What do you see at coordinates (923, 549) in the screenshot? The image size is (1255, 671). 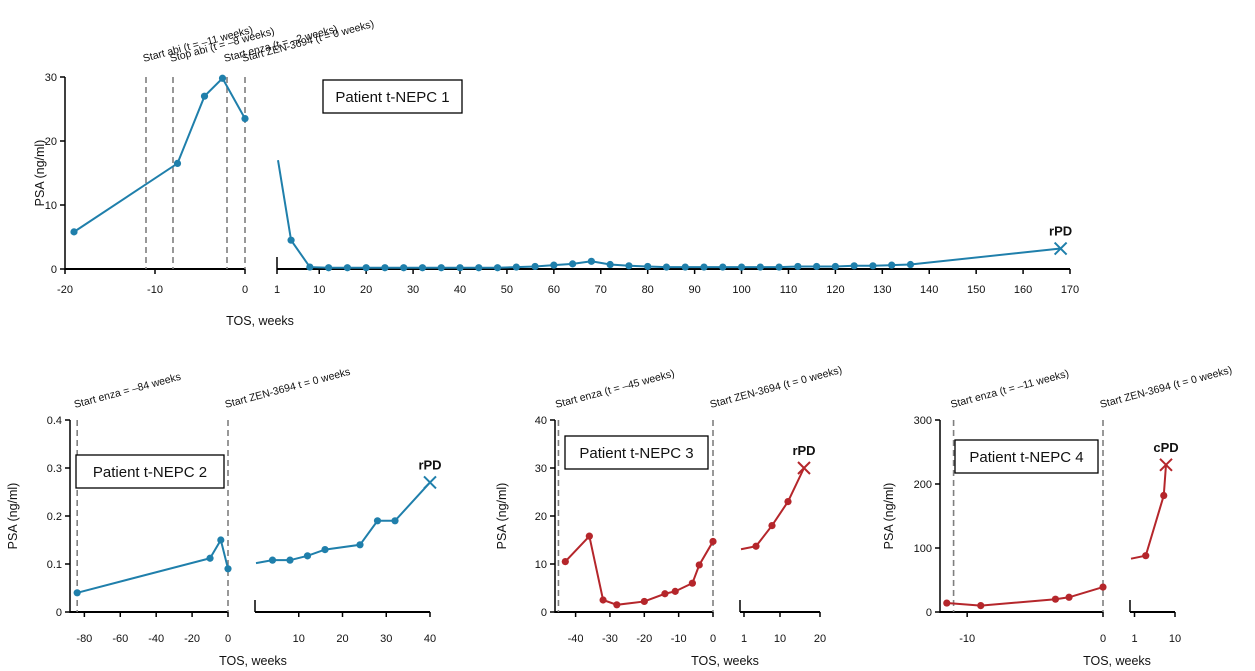 I see `y-tick-label: 100` at bounding box center [923, 549].